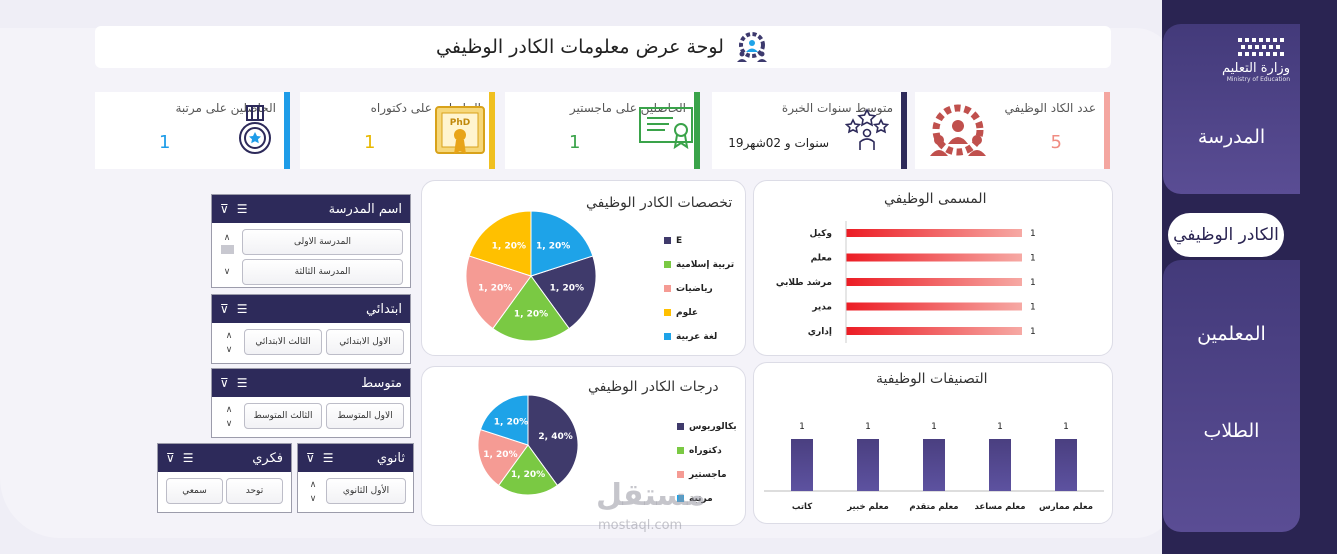  Describe the element at coordinates (381, 383) in the screenshot. I see `slicer-title: متوسط` at that location.